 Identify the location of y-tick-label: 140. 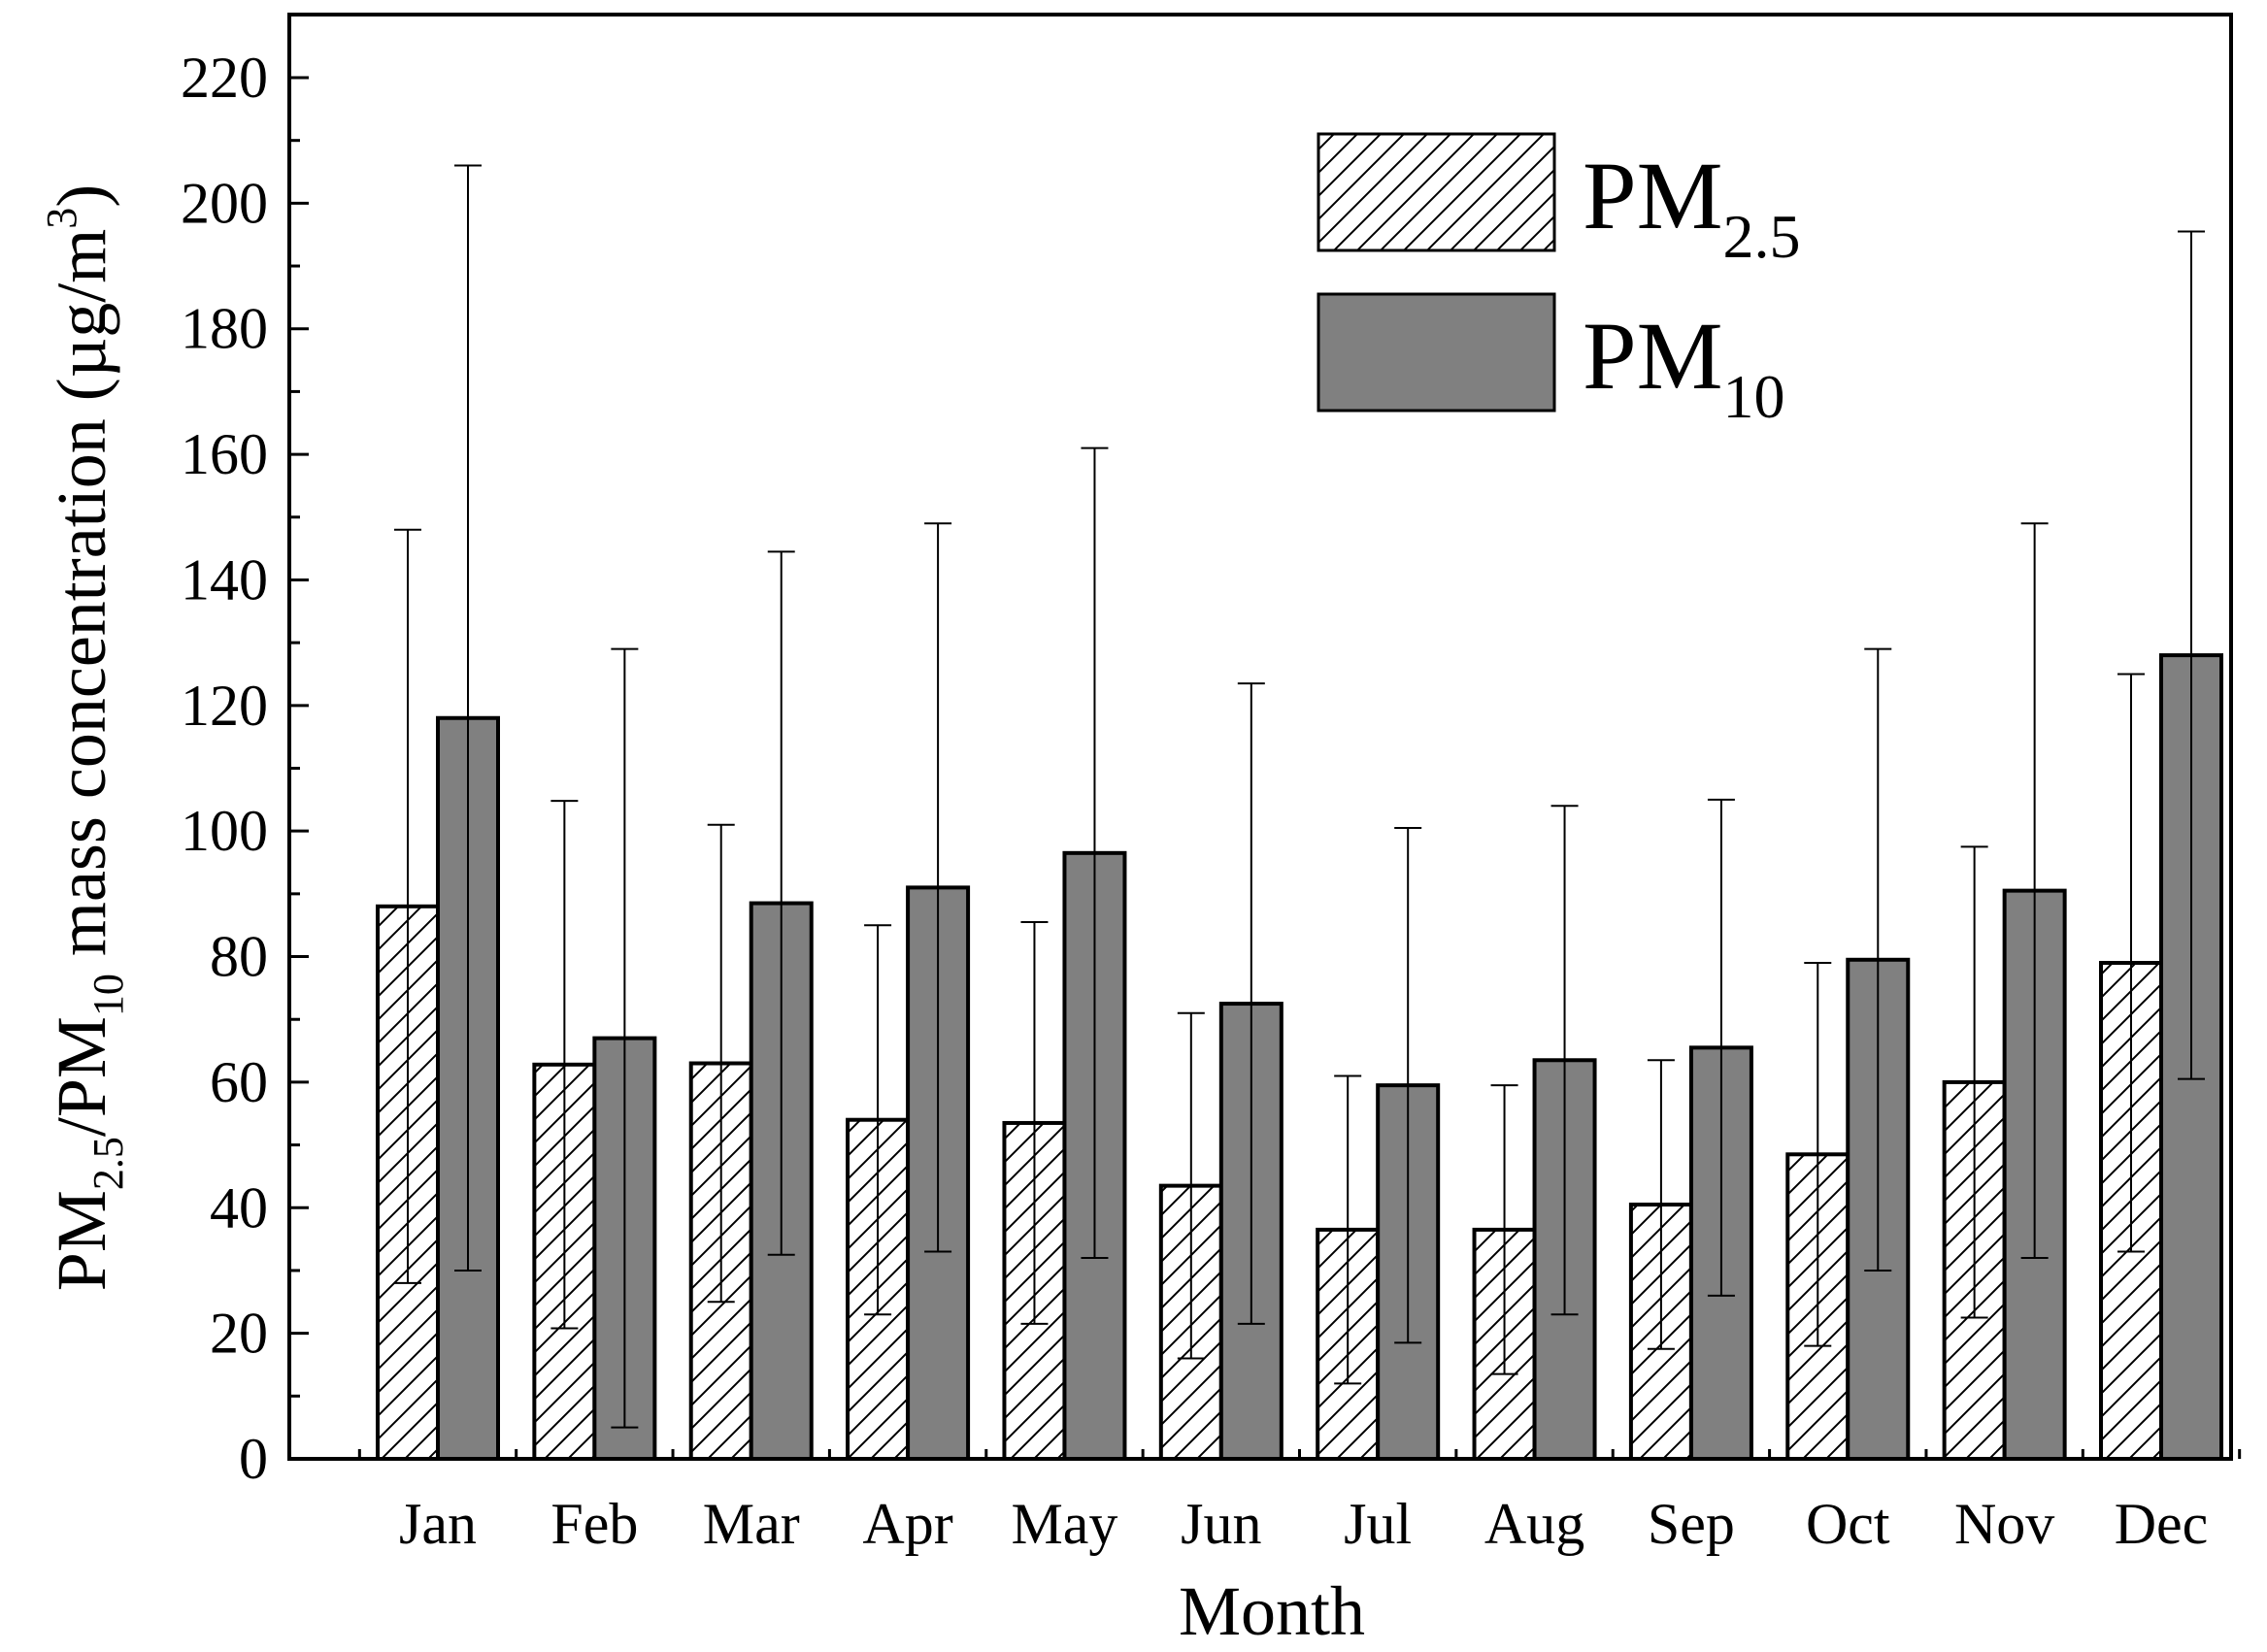
(224, 579).